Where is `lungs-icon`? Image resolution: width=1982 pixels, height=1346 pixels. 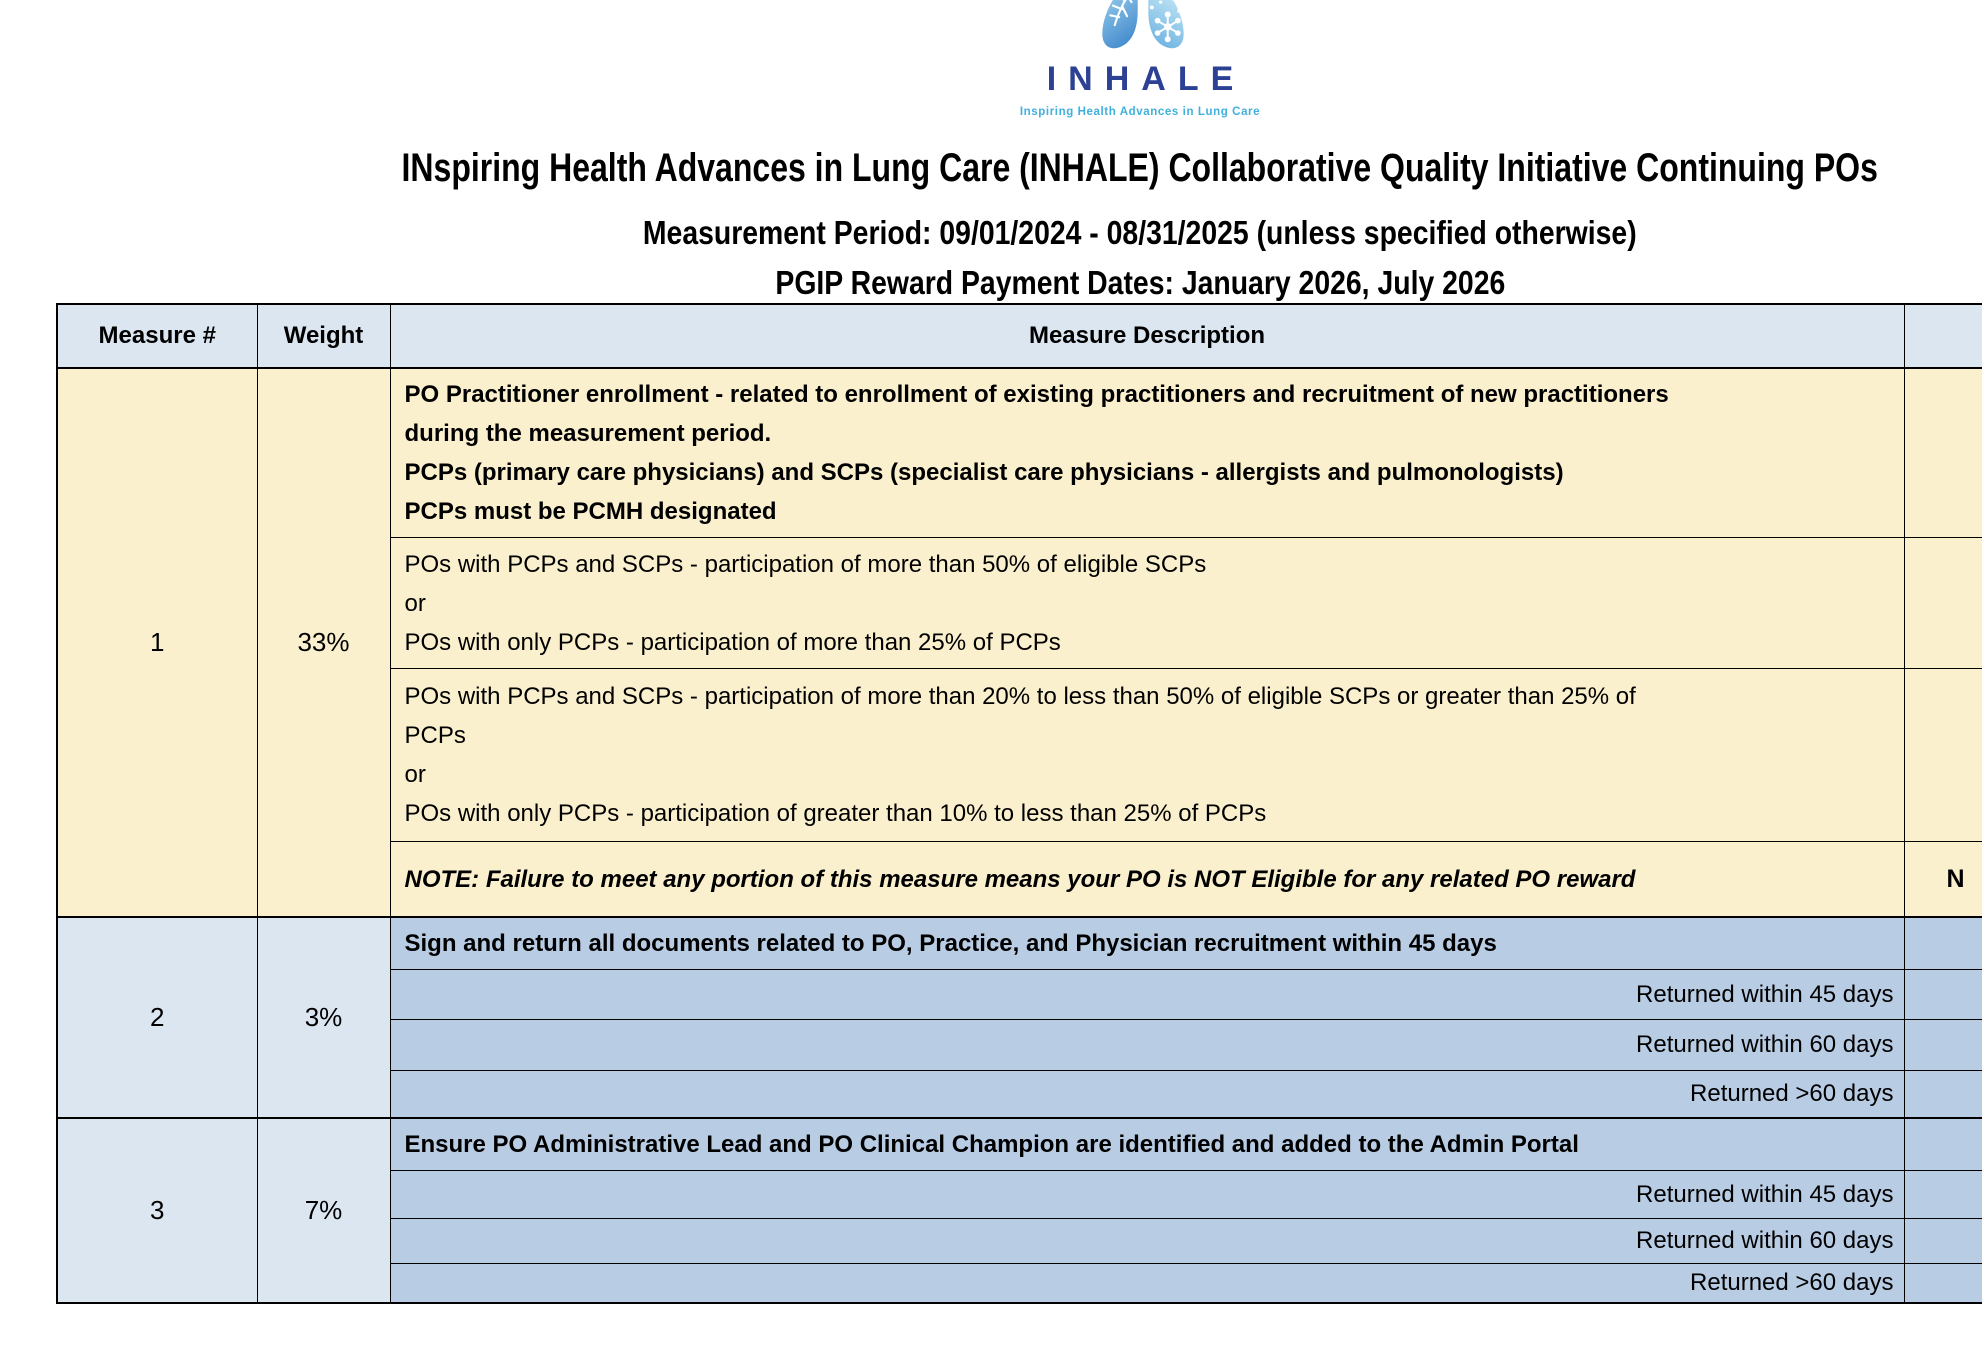
lungs-icon is located at coordinates (1143, 24).